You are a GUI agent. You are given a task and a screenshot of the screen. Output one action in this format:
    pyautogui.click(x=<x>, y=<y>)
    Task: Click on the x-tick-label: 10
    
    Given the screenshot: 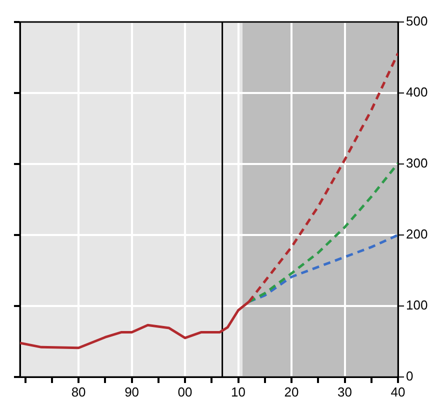 What is the action you would take?
    pyautogui.click(x=238, y=392)
    